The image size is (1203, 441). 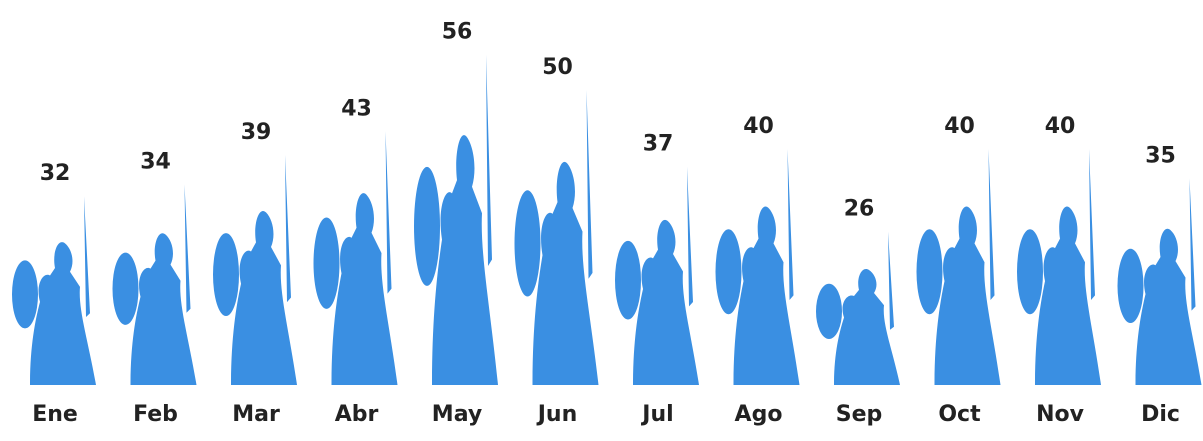 What do you see at coordinates (55, 173) in the screenshot?
I see `value-label: 32` at bounding box center [55, 173].